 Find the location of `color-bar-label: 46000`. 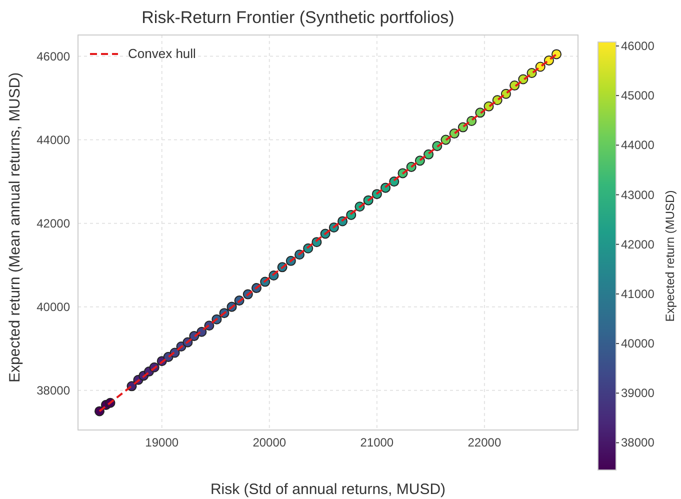

color-bar-label: 46000 is located at coordinates (638, 45).